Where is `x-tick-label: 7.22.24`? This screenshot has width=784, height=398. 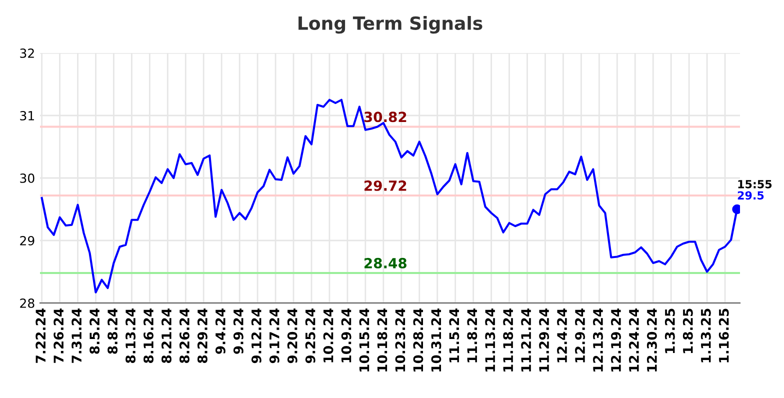
x-tick-label: 7.22.24 is located at coordinates (41, 335).